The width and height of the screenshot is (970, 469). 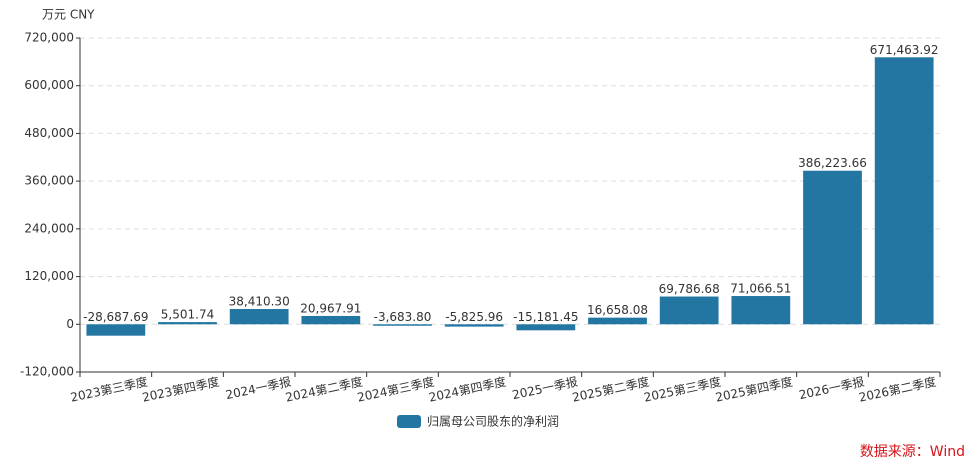 I want to click on x-tick-label: 2025一季报, so click(x=545, y=388).